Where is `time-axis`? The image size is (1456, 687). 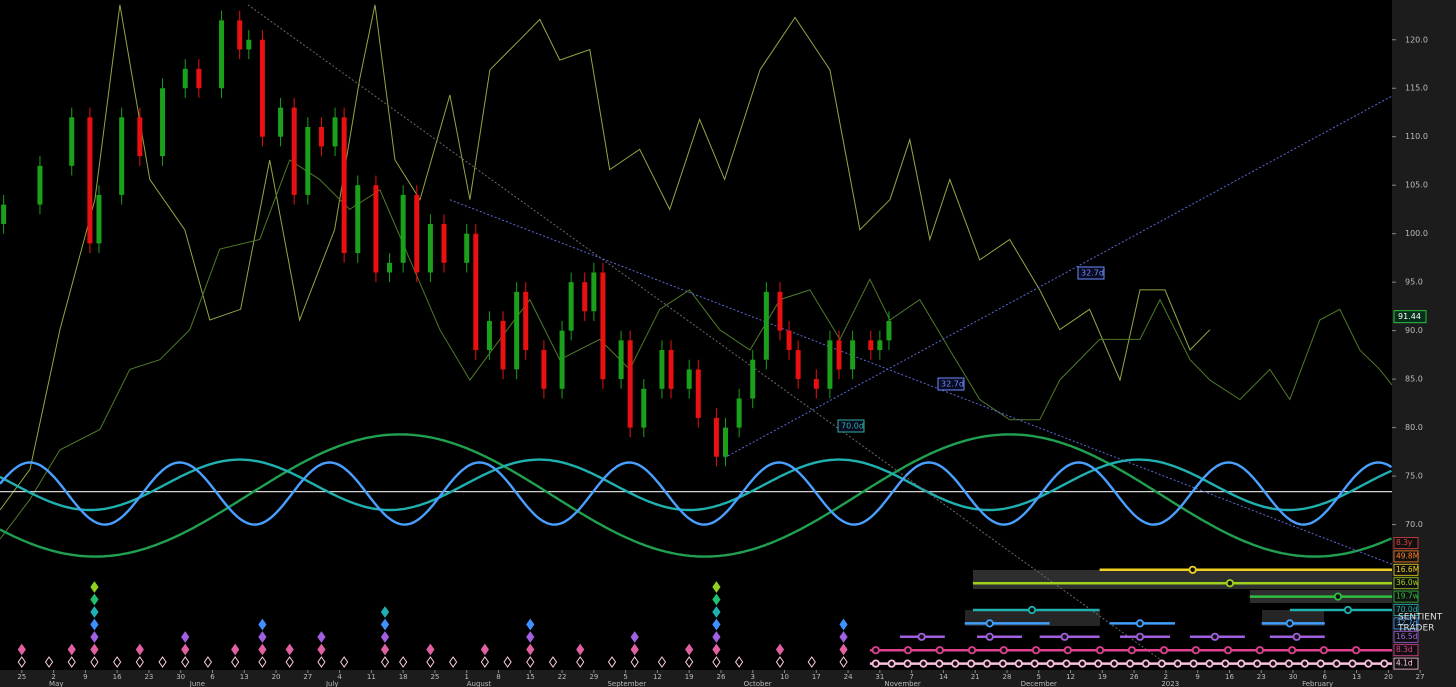 time-axis is located at coordinates (696, 678).